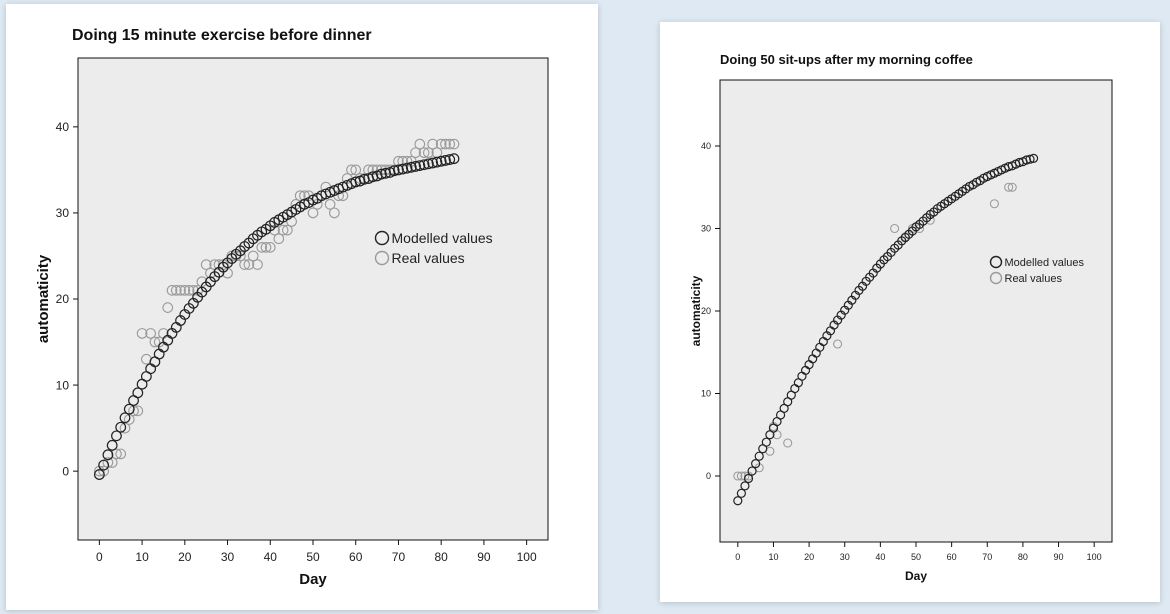  Describe the element at coordinates (846, 59) in the screenshot. I see `chart-title: Doing 50 sit-ups after my morning coffee` at that location.